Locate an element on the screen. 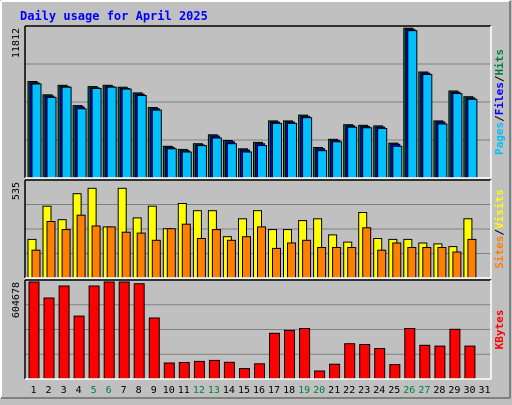 The width and height of the screenshot is (512, 405). chart-title: Daily usage for April 2025 is located at coordinates (114, 16).